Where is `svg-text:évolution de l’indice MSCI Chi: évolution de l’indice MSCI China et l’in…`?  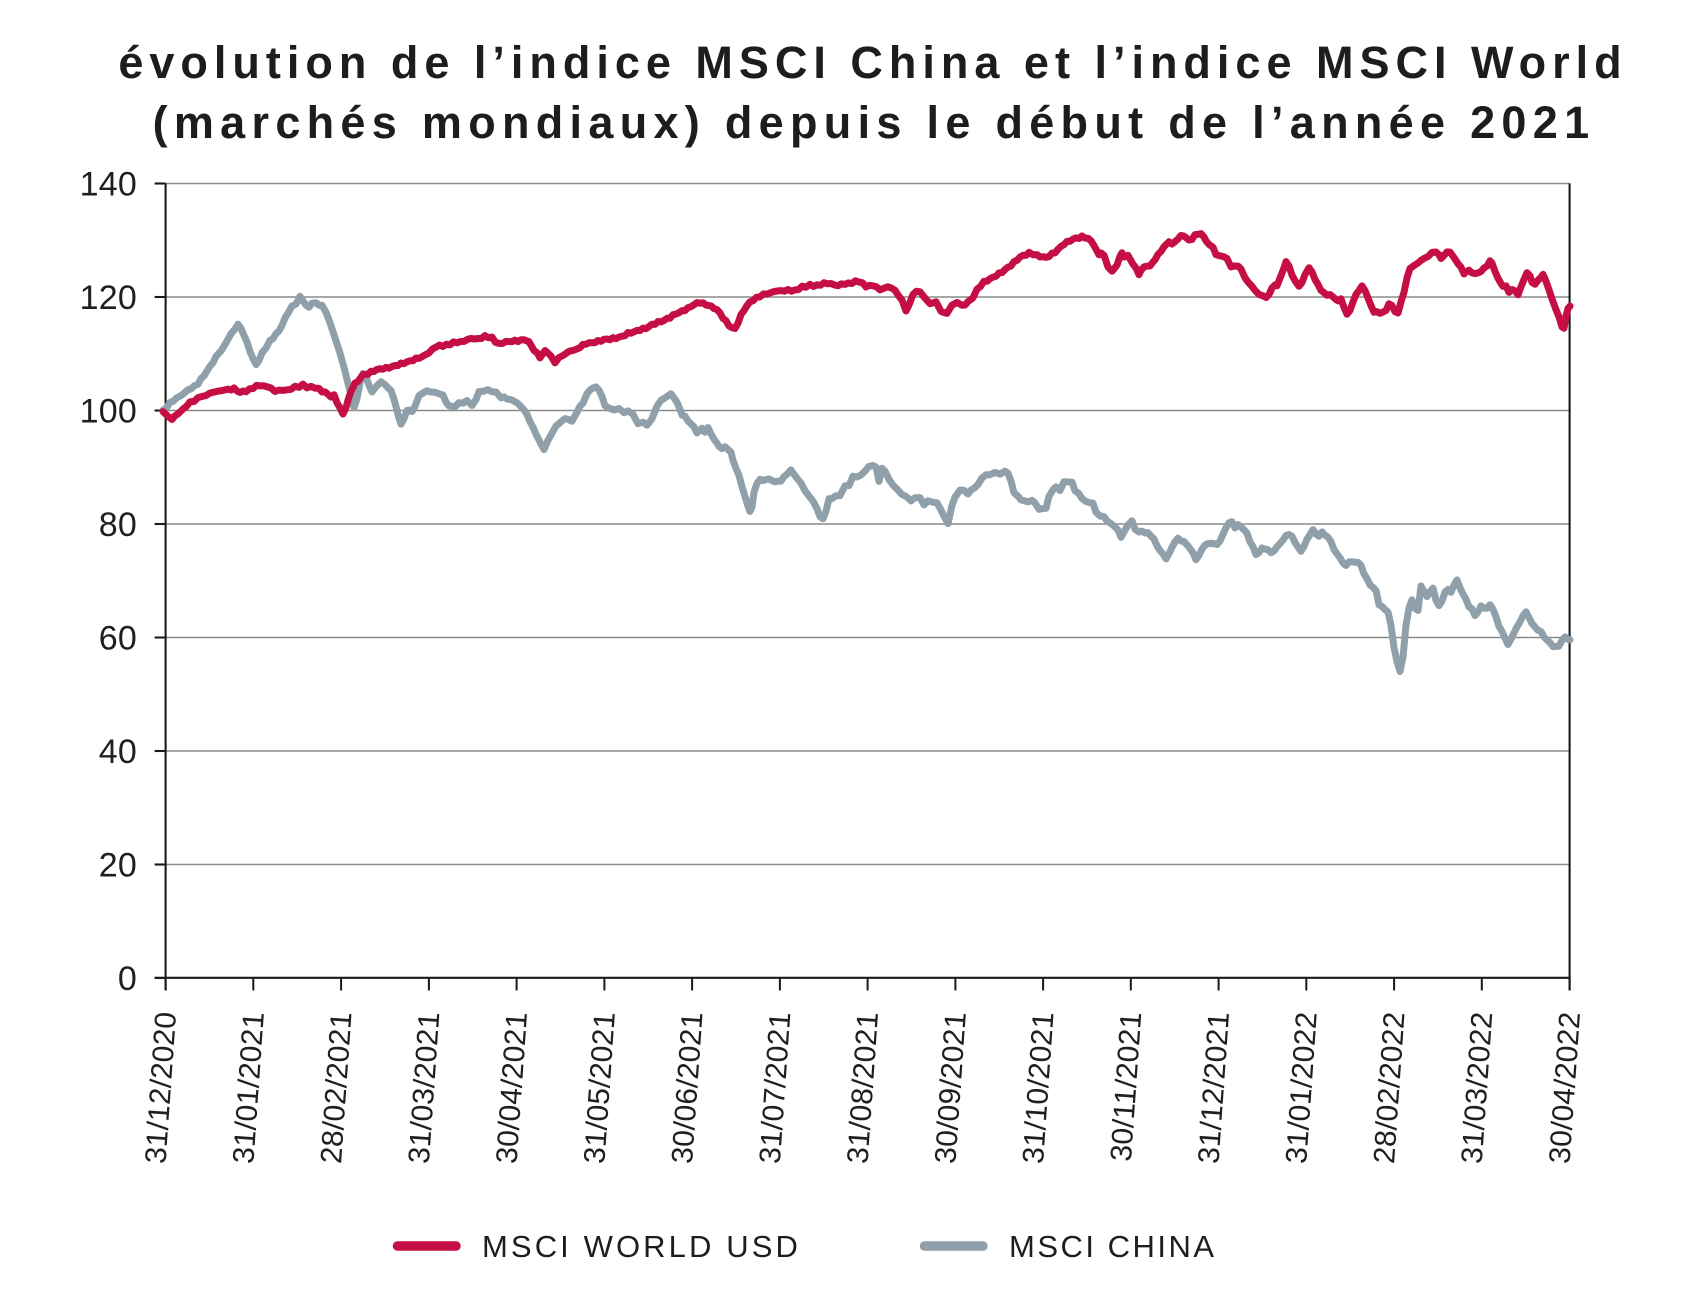 svg-text:évolution de l’indice MSCI Chi: évolution de l’indice MSCI China et l’in… is located at coordinates (872, 62).